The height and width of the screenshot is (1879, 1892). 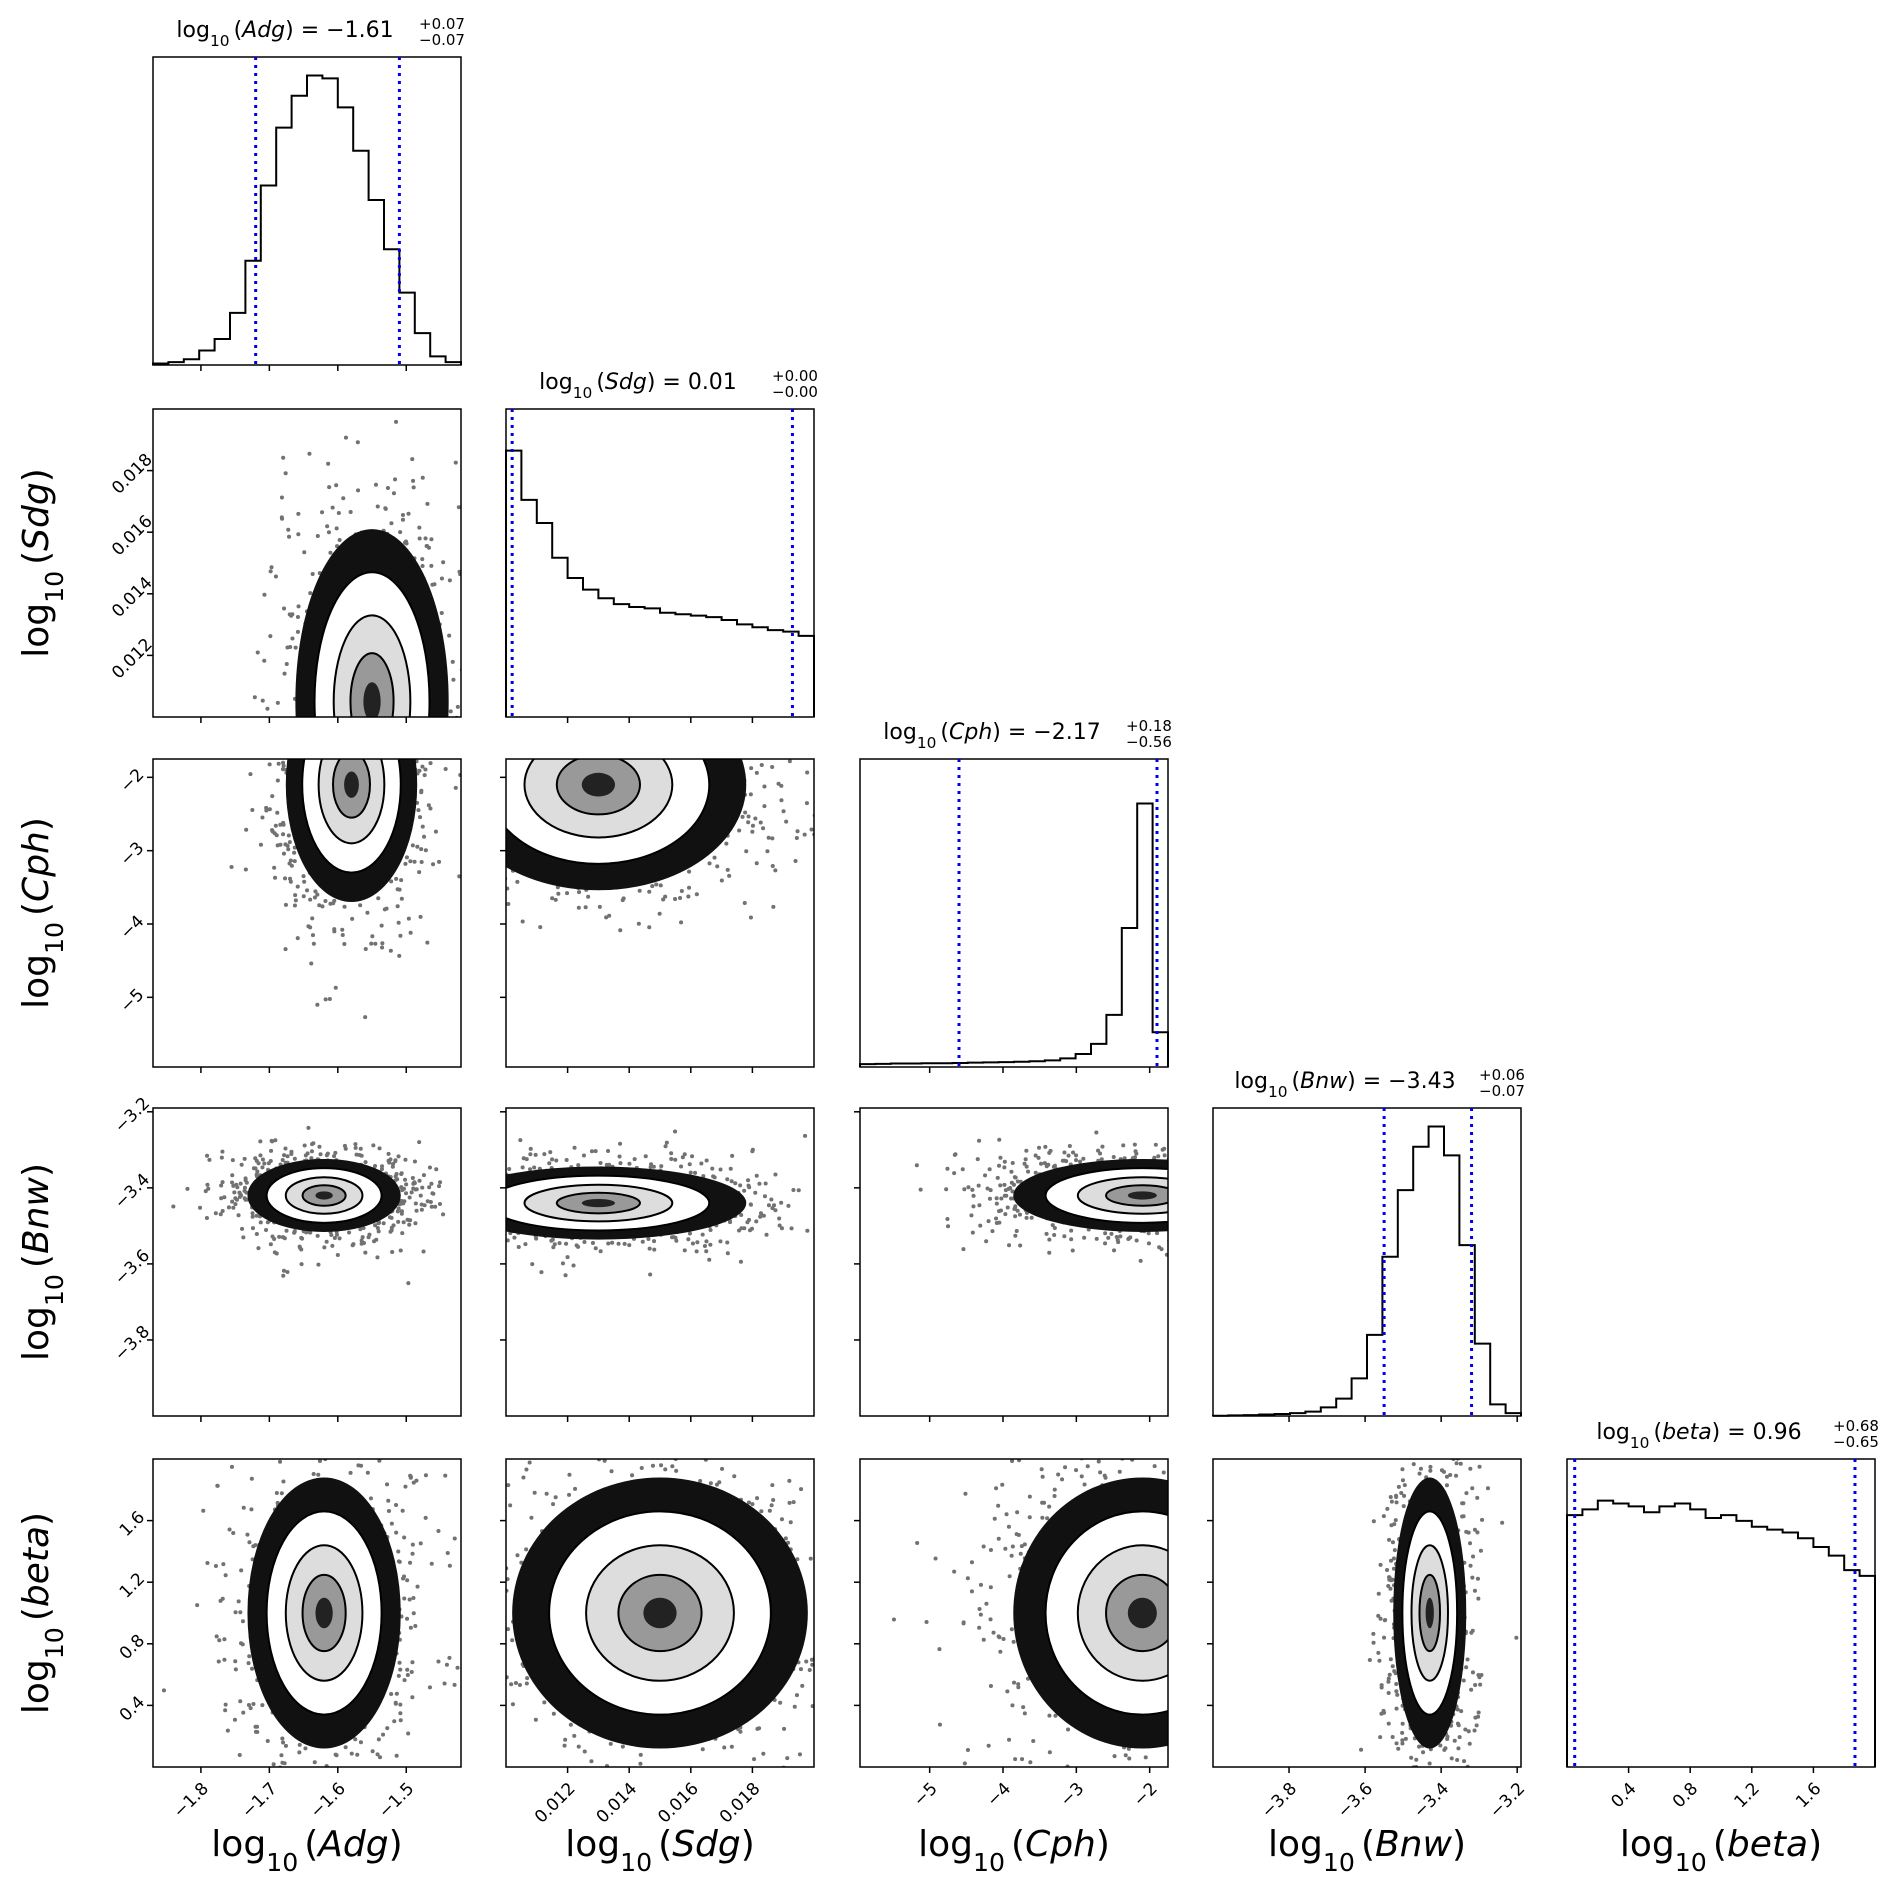 I want to click on hist-panel-Sdg: log10 (Sdg) = 0.01 +0.00−0.00, so click(x=661, y=542).